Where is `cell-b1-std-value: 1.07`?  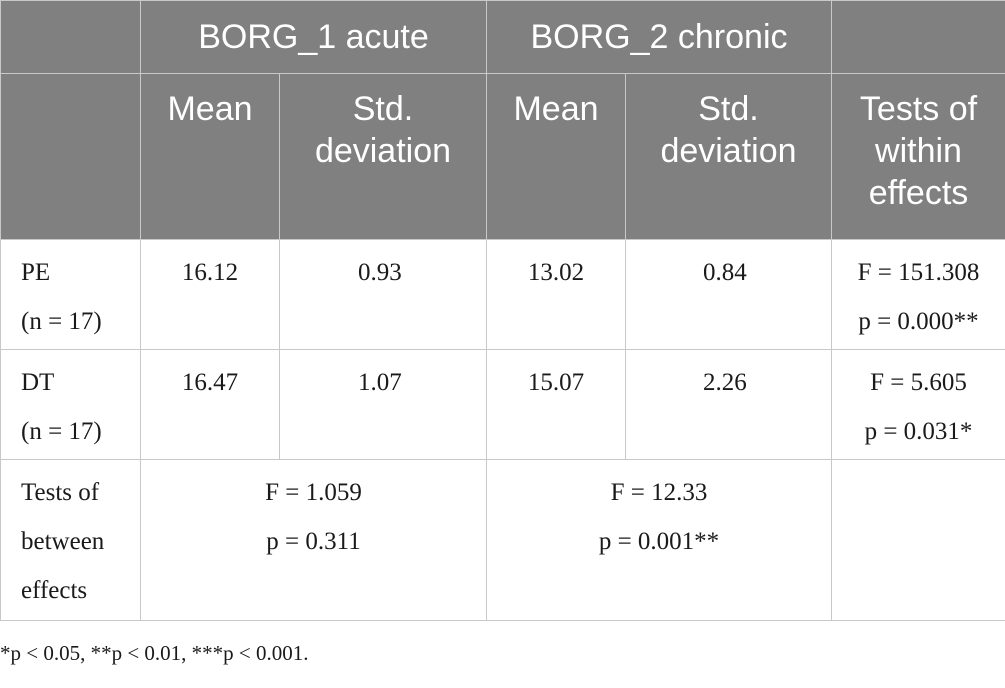 cell-b1-std-value: 1.07 is located at coordinates (380, 382).